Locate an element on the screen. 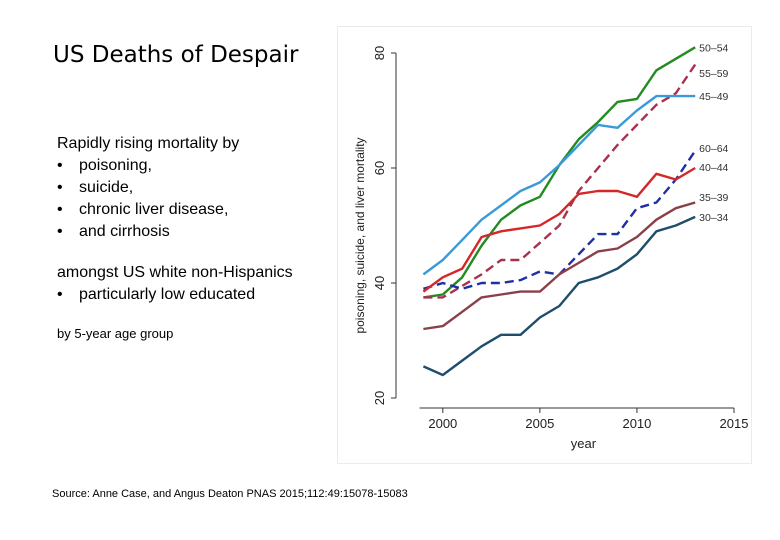 The image size is (780, 540). y-tick-label: 60 is located at coordinates (379, 168).